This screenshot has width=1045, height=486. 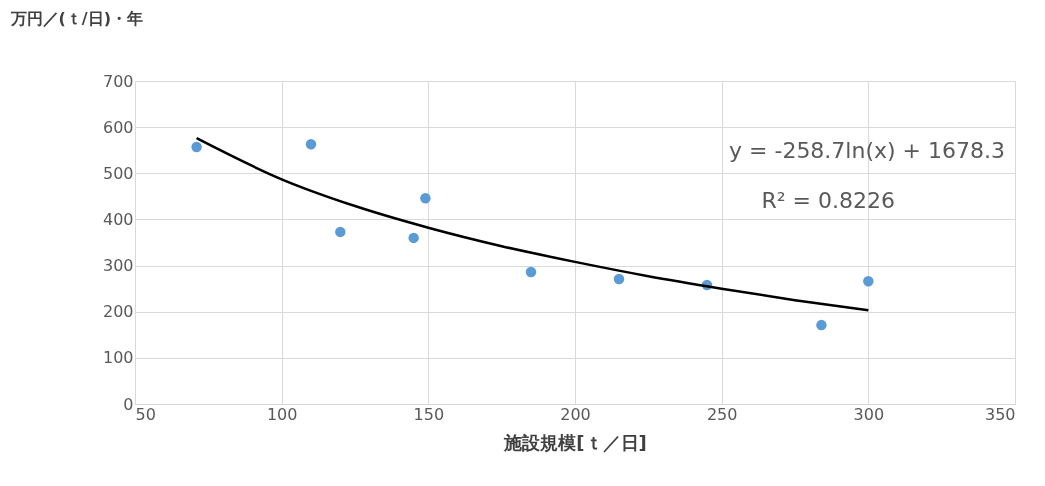 I want to click on y-tick-label: 700, so click(x=118, y=81).